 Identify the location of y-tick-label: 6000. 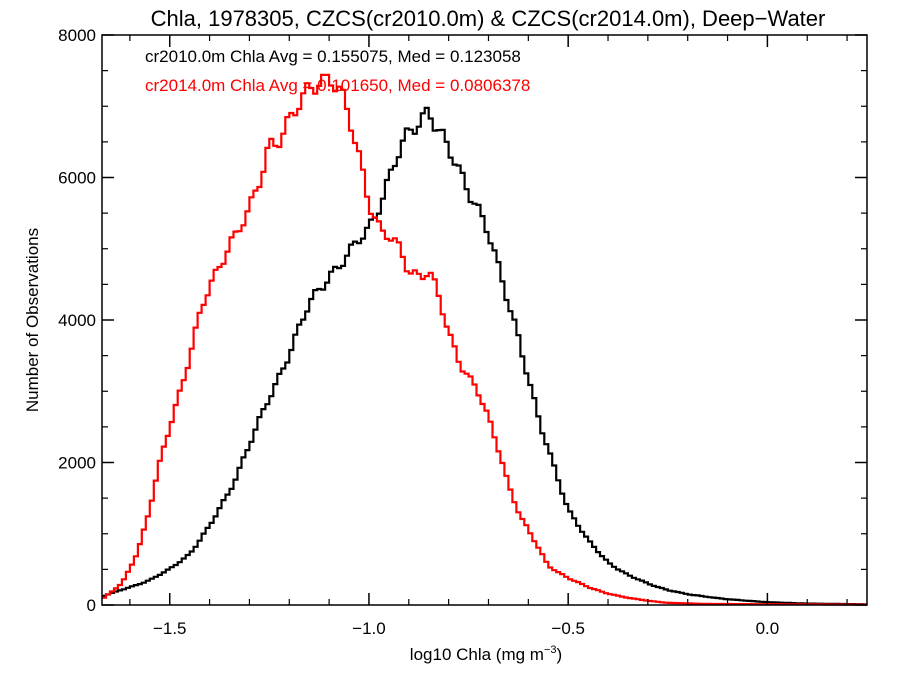
(77, 178).